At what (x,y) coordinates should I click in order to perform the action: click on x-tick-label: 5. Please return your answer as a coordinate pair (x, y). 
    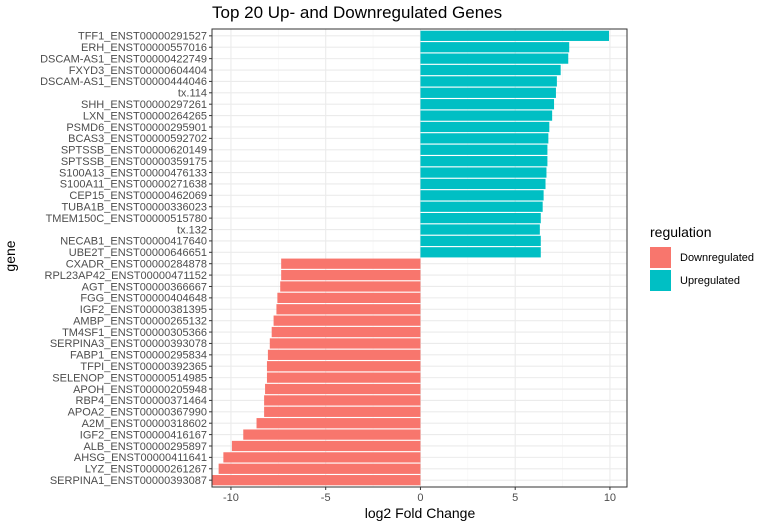
    Looking at the image, I should click on (515, 498).